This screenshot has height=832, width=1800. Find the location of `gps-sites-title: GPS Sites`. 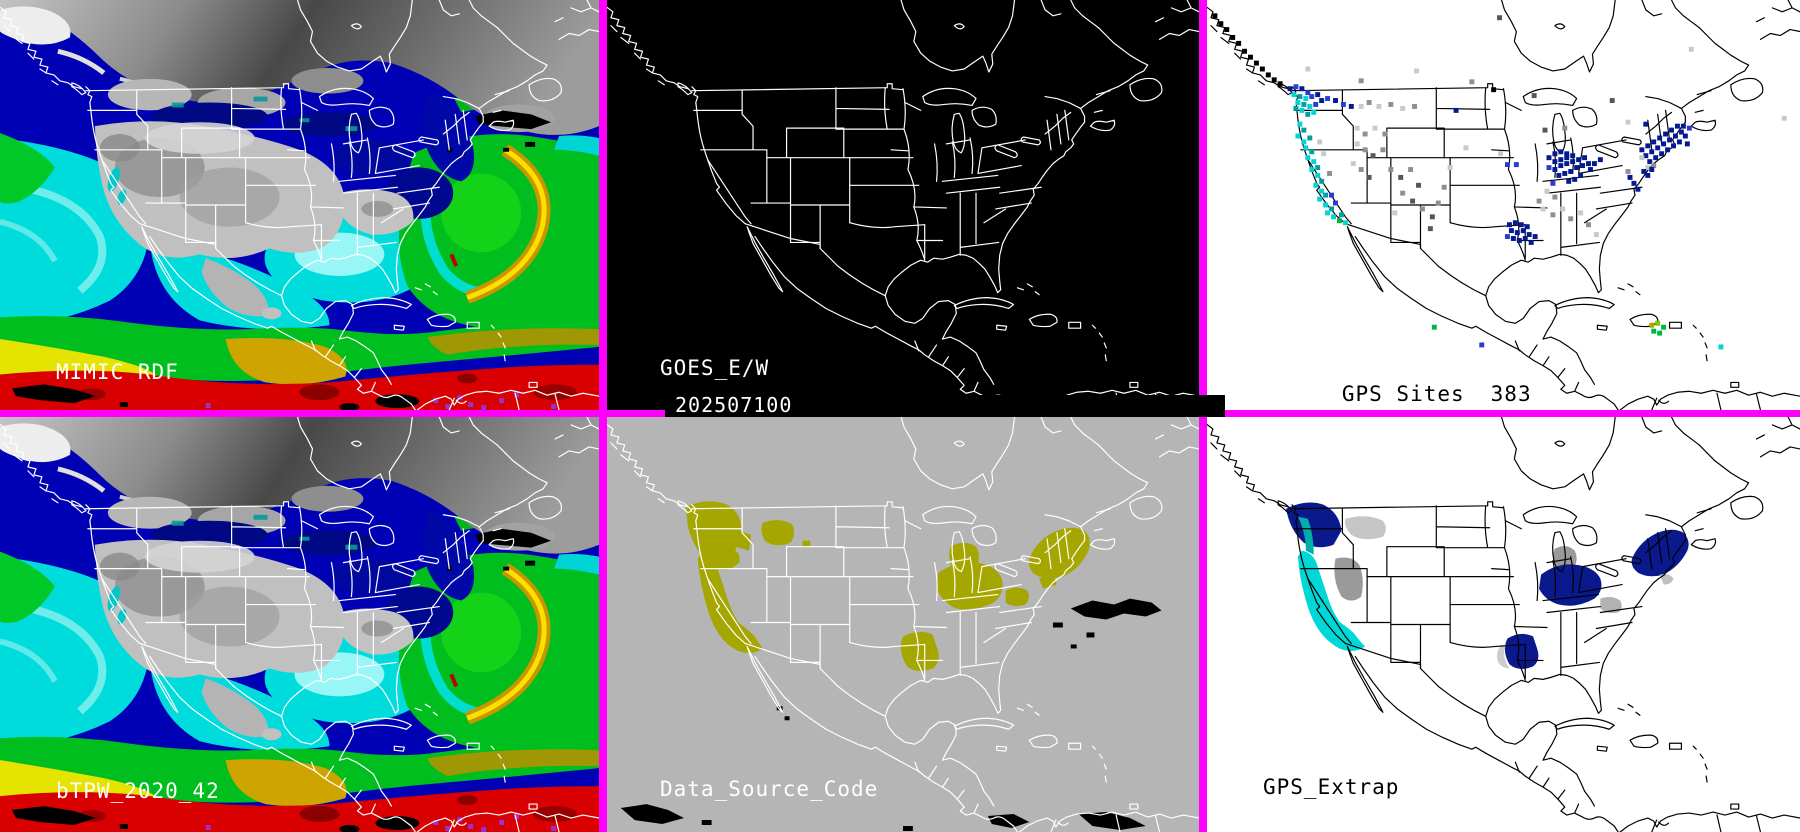

gps-sites-title: GPS Sites is located at coordinates (1403, 394).